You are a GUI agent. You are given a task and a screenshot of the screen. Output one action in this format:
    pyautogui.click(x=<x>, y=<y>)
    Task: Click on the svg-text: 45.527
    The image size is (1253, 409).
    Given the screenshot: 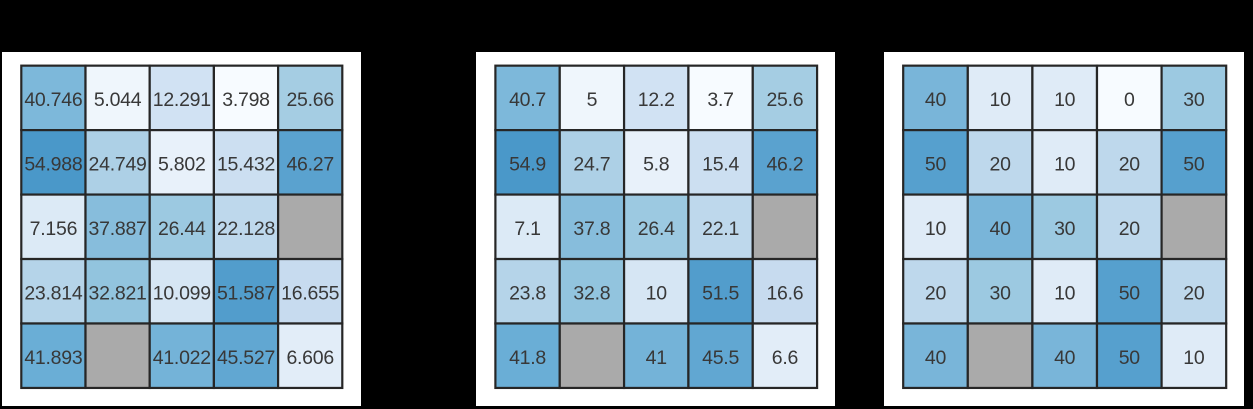 What is the action you would take?
    pyautogui.click(x=246, y=358)
    